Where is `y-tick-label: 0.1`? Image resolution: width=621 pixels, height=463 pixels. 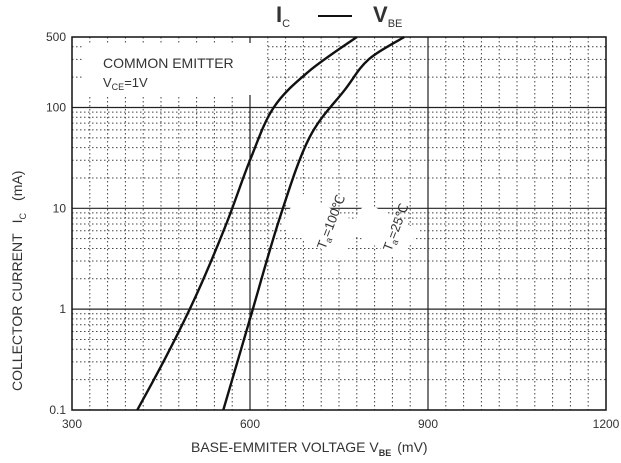
y-tick-label: 0.1 is located at coordinates (57, 410).